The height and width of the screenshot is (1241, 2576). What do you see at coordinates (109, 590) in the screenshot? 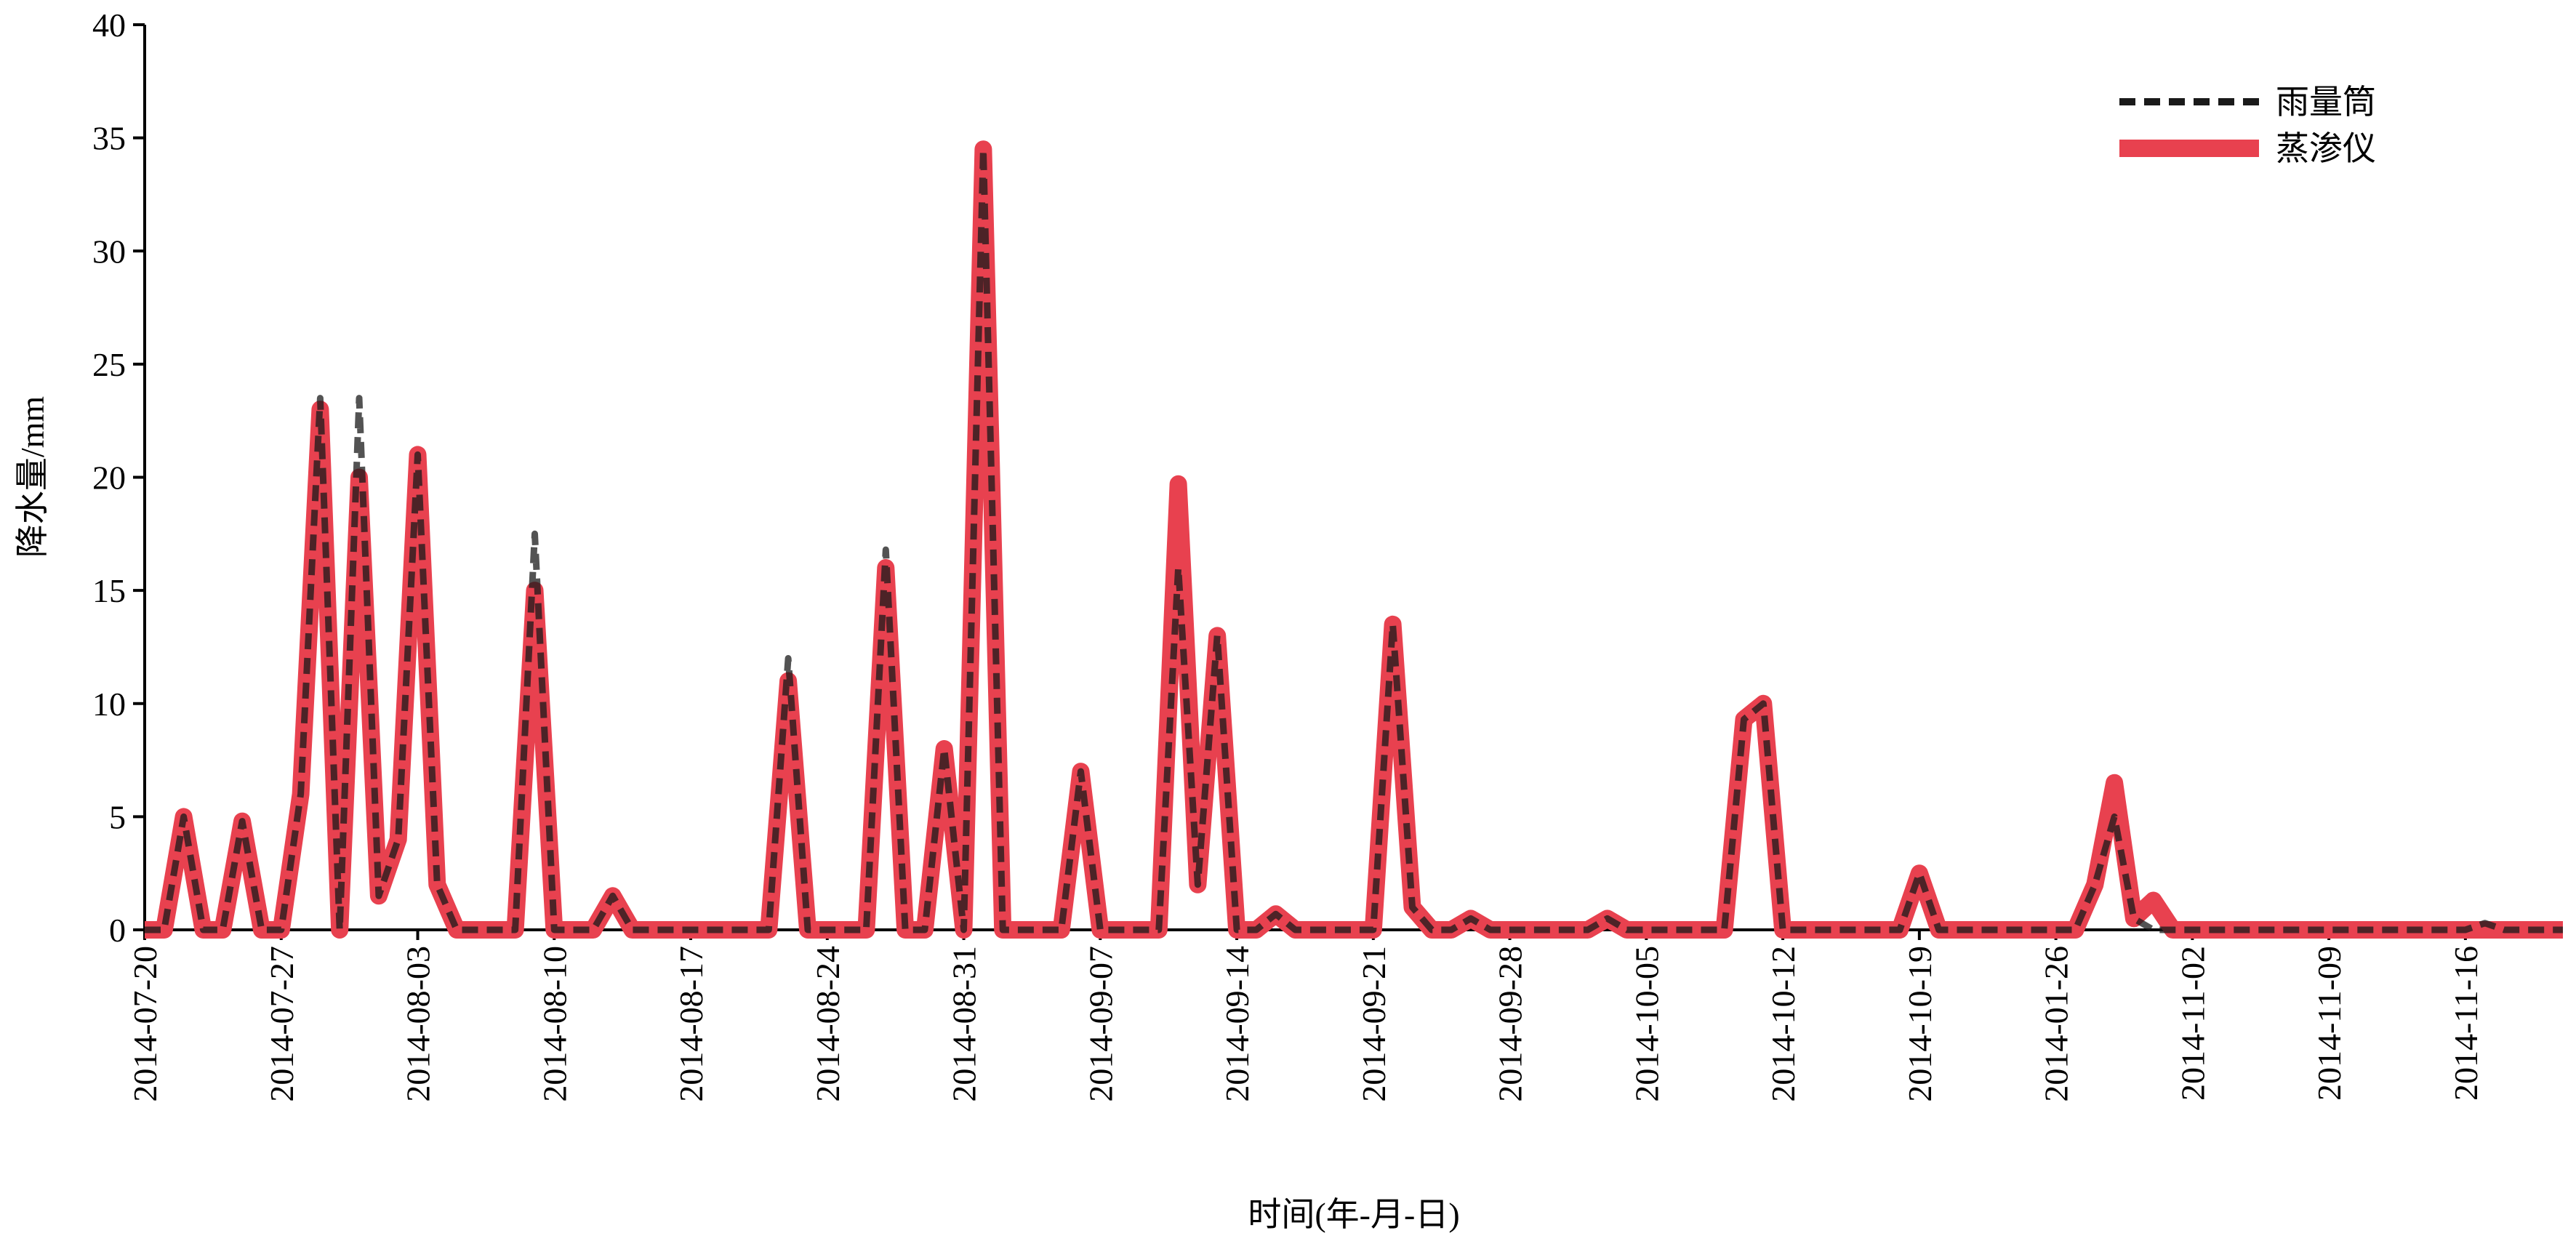
I see `y-tick-label: 15` at bounding box center [109, 590].